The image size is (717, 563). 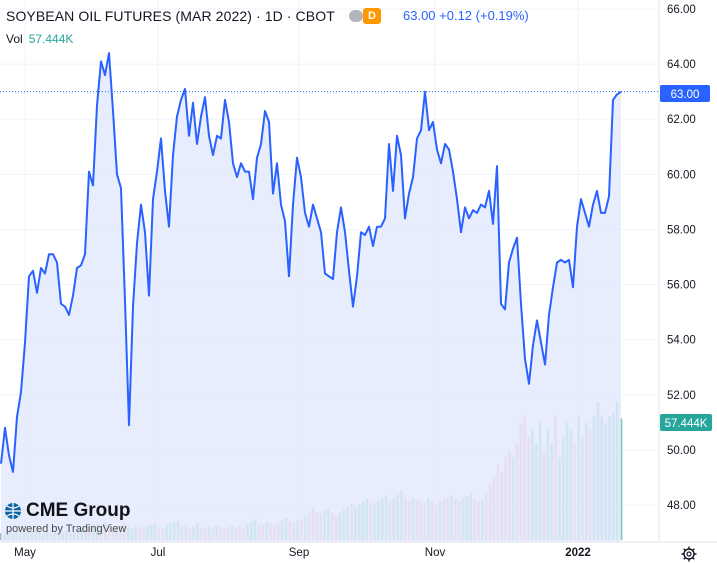 What do you see at coordinates (681, 10) in the screenshot?
I see `price-tick-label: 66.00` at bounding box center [681, 10].